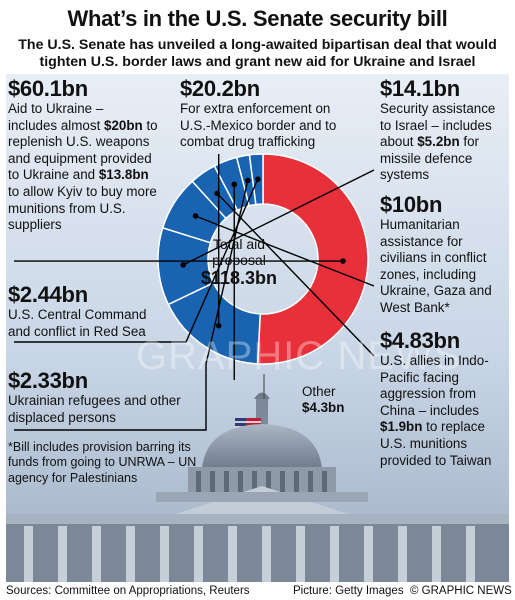  Describe the element at coordinates (218, 325) in the screenshot. I see `leader-dot-border` at that location.